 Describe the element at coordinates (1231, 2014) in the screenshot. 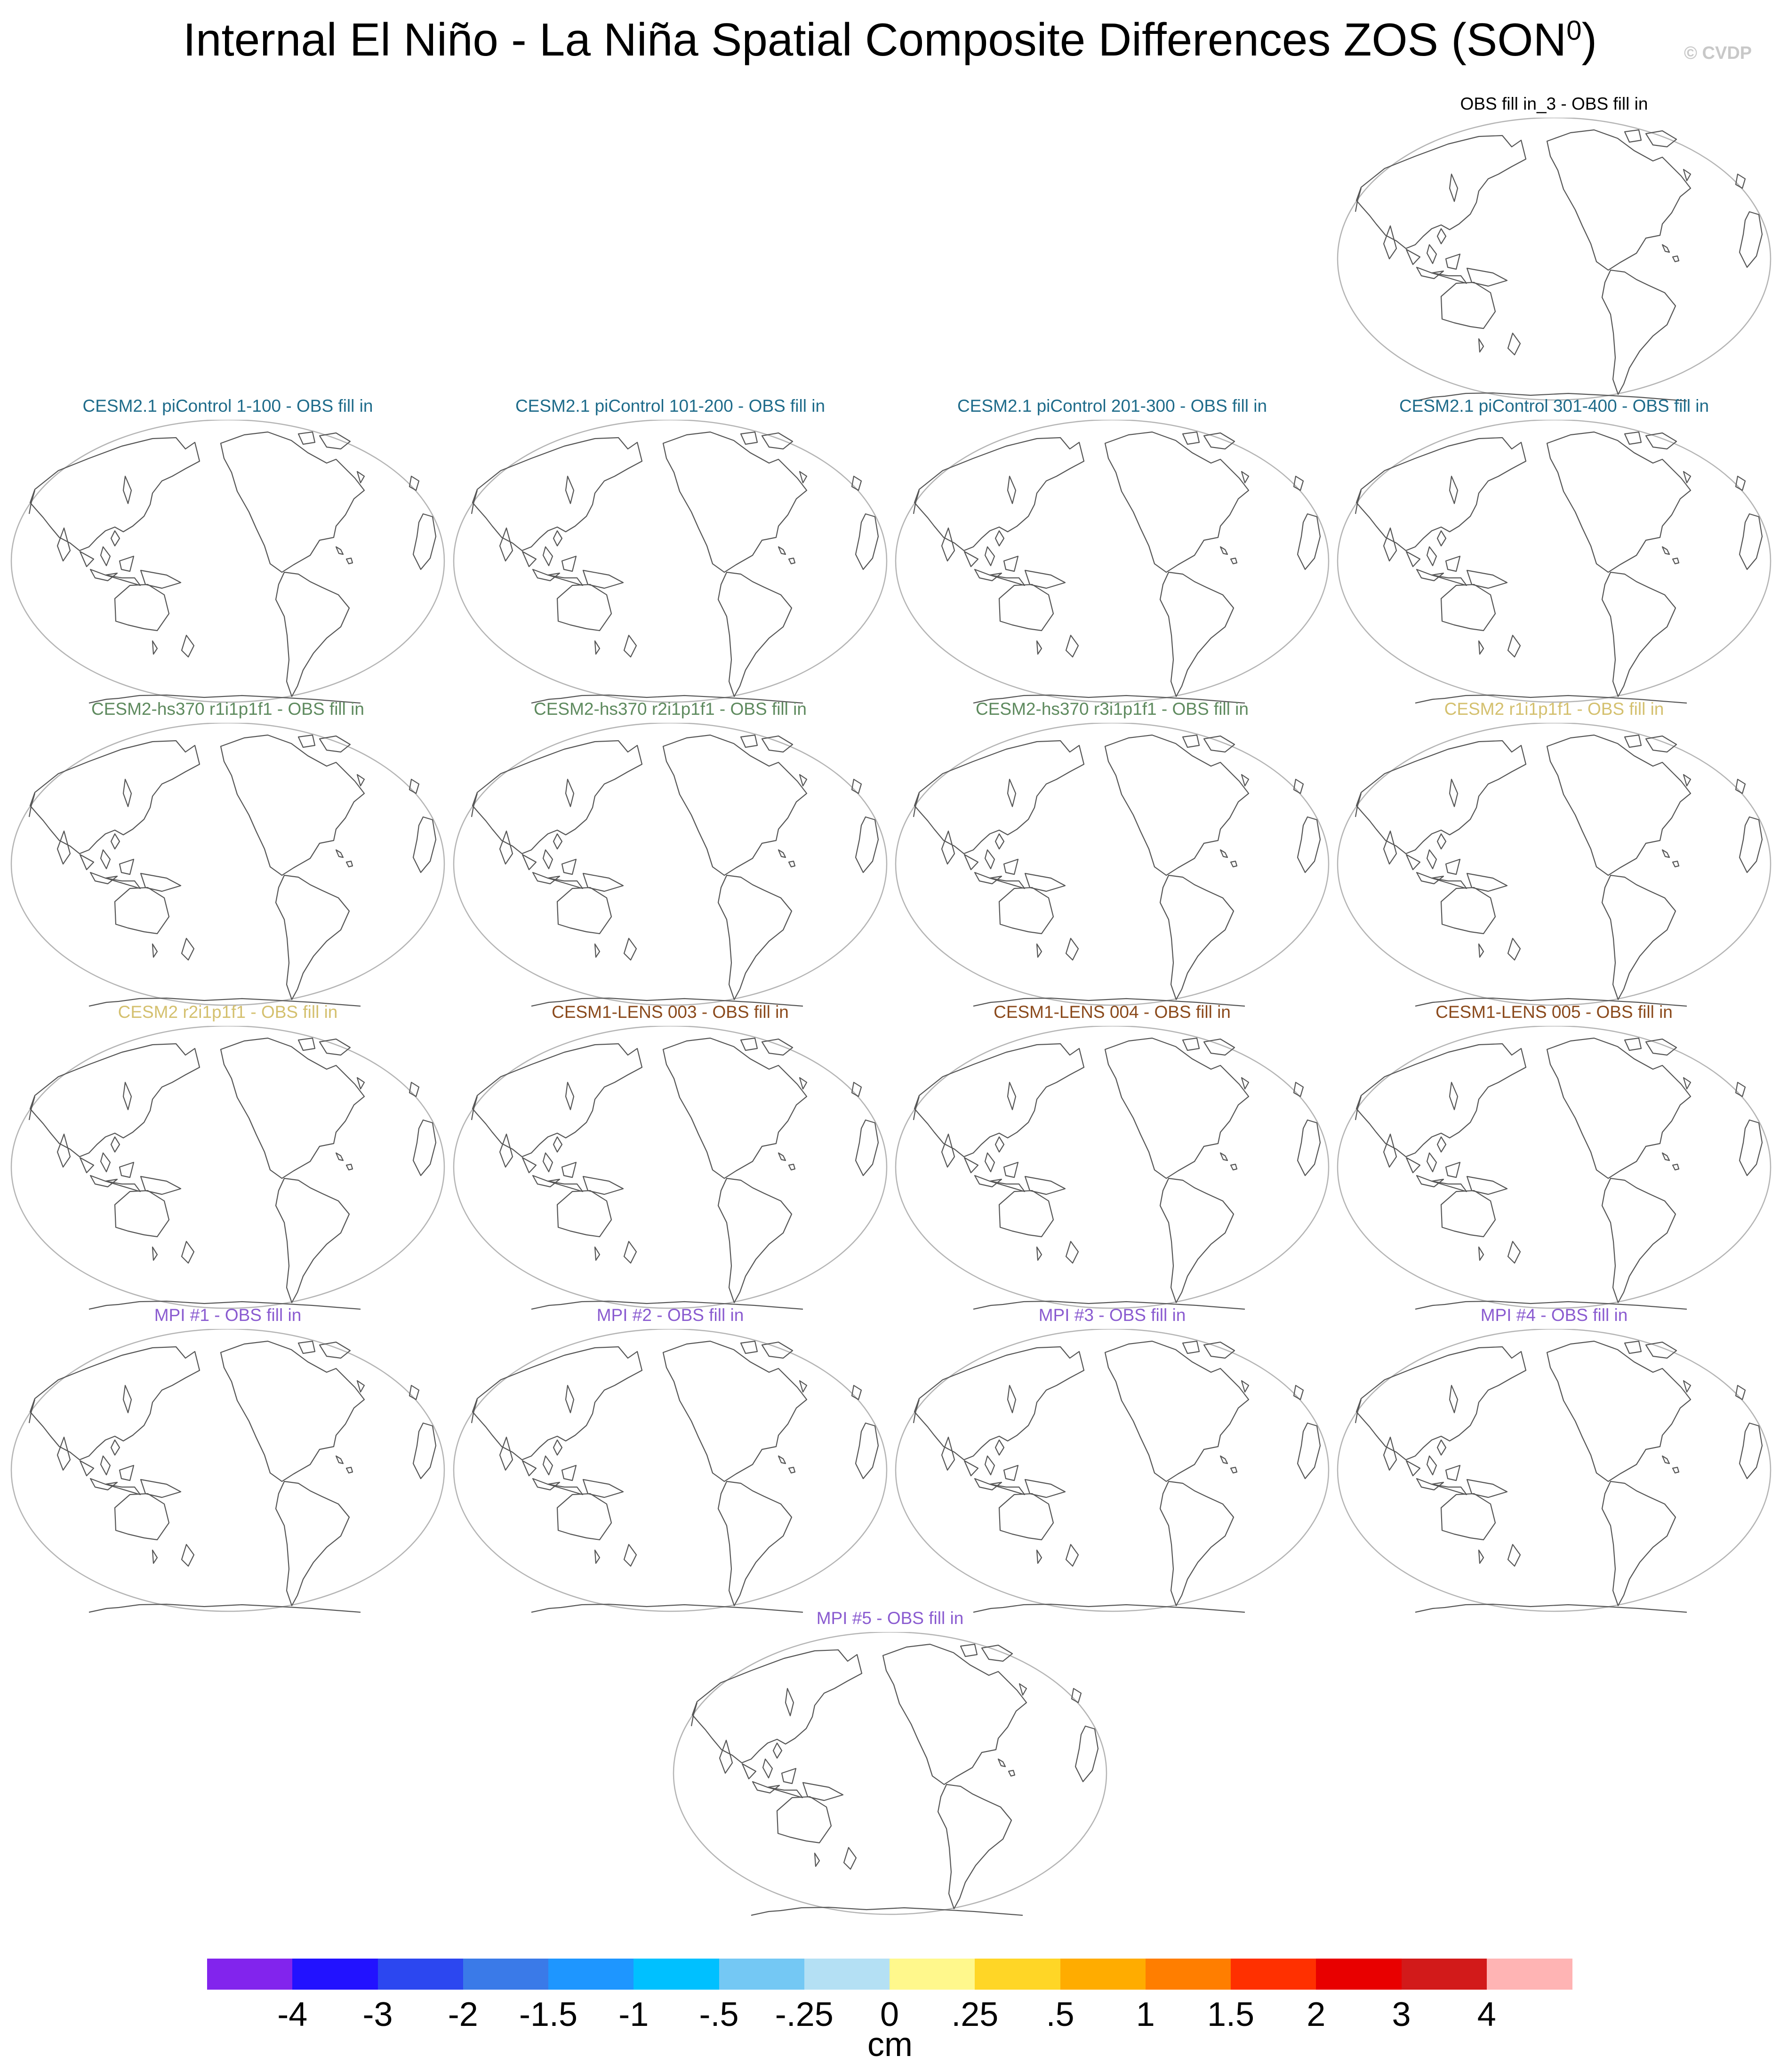

I see `colorbar-tick-label: 1.5` at that location.